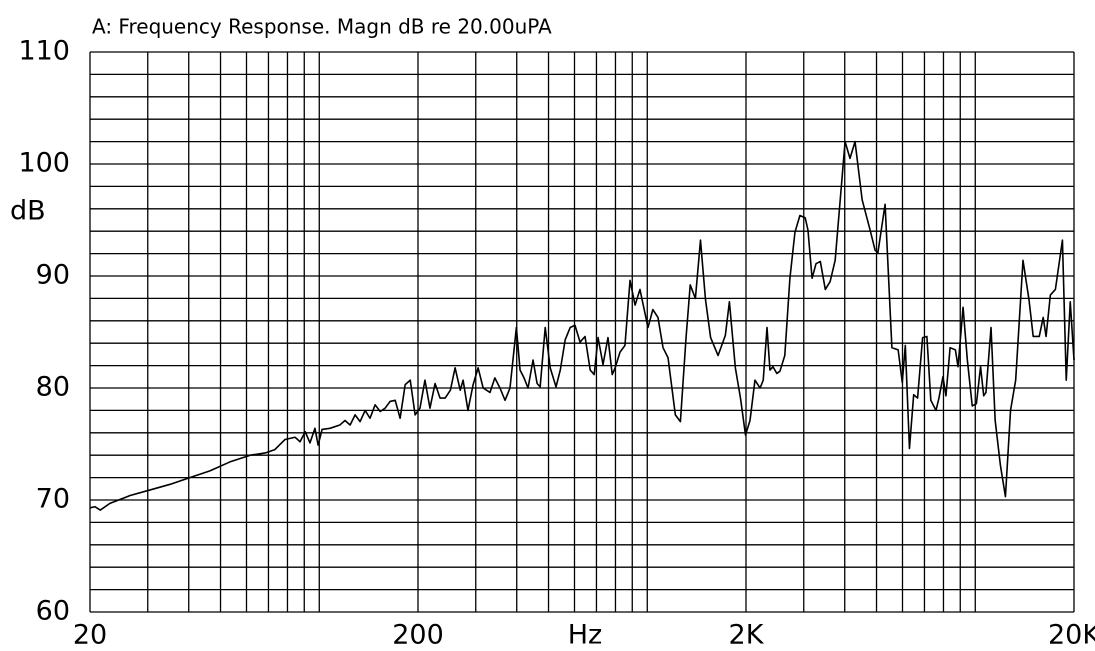 The height and width of the screenshot is (651, 1095). What do you see at coordinates (1071, 635) in the screenshot?
I see `x-tick-label: 20K` at bounding box center [1071, 635].